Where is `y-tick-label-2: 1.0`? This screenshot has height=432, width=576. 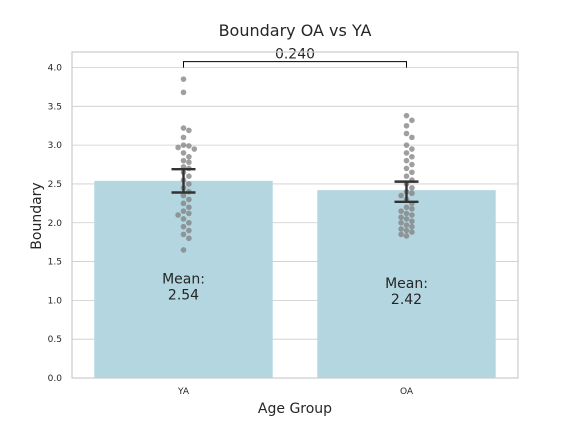
y-tick-label-2: 1.0 is located at coordinates (55, 301).